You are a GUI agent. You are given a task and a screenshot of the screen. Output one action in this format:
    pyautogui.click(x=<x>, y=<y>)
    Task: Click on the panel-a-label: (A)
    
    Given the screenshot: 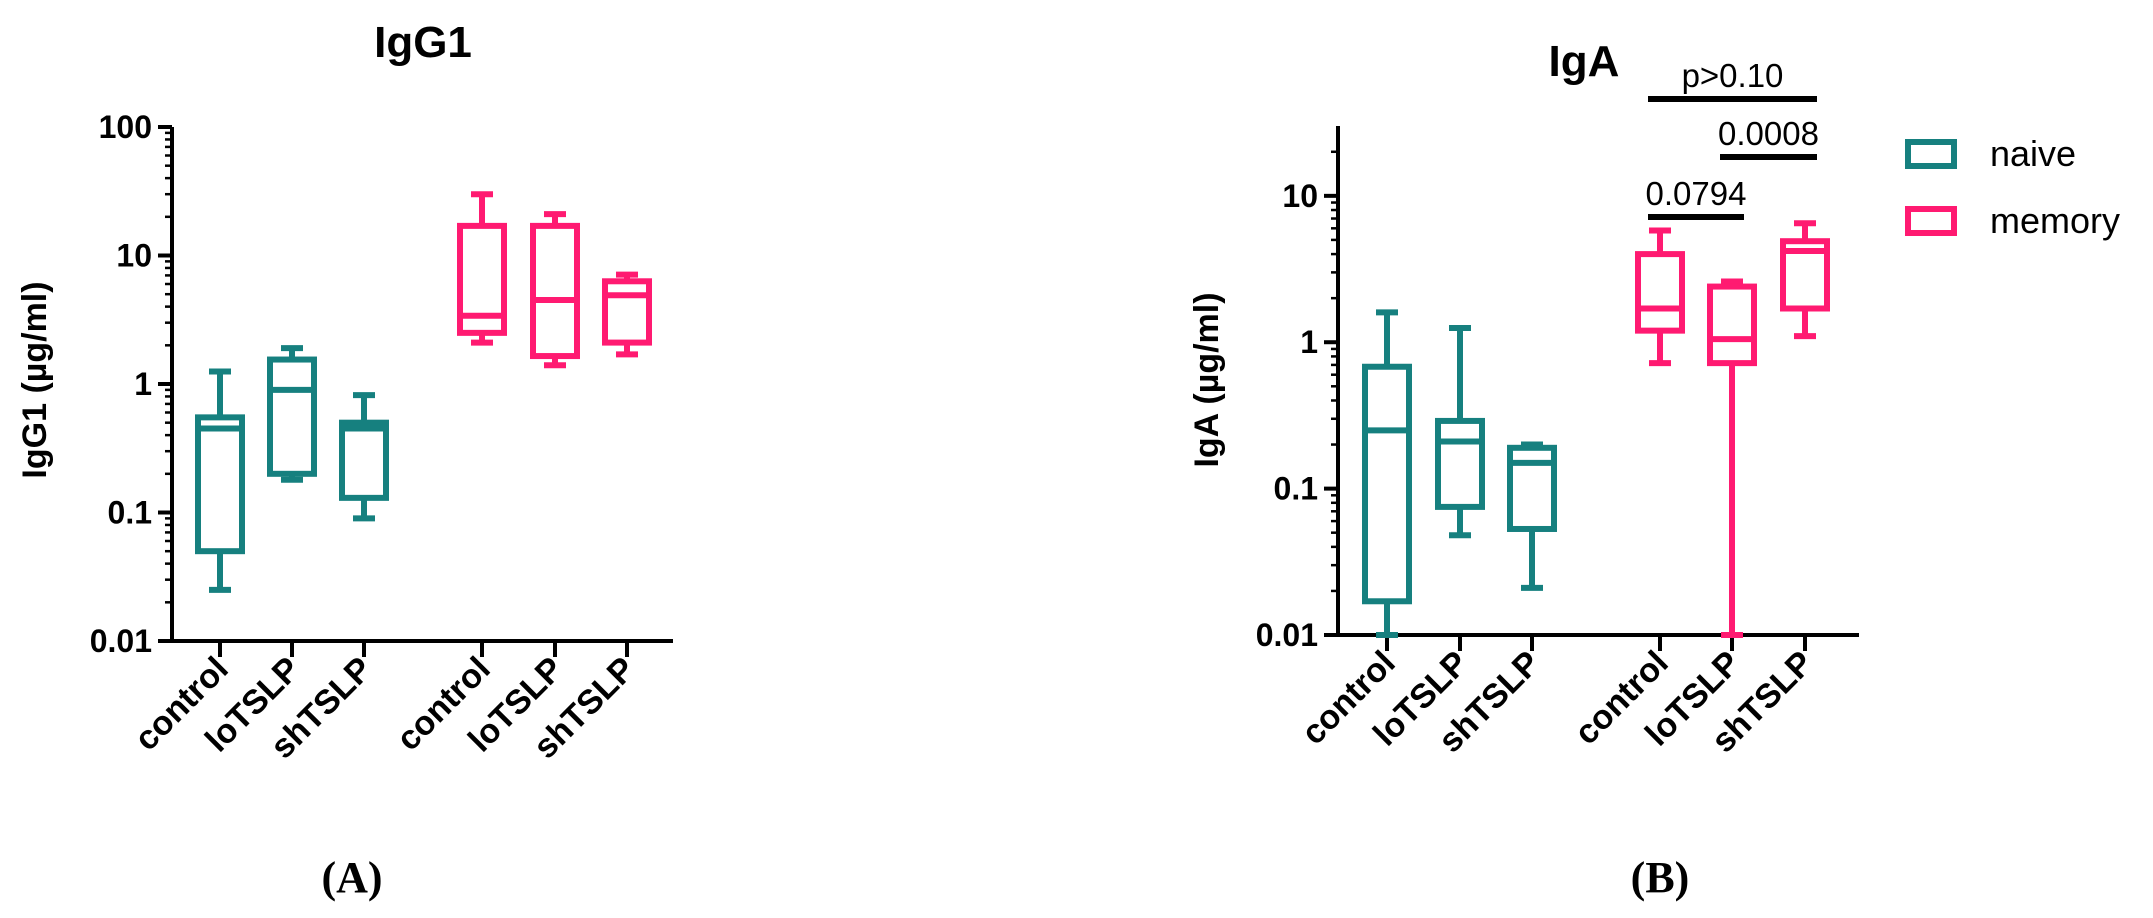 What is the action you would take?
    pyautogui.click(x=351, y=877)
    